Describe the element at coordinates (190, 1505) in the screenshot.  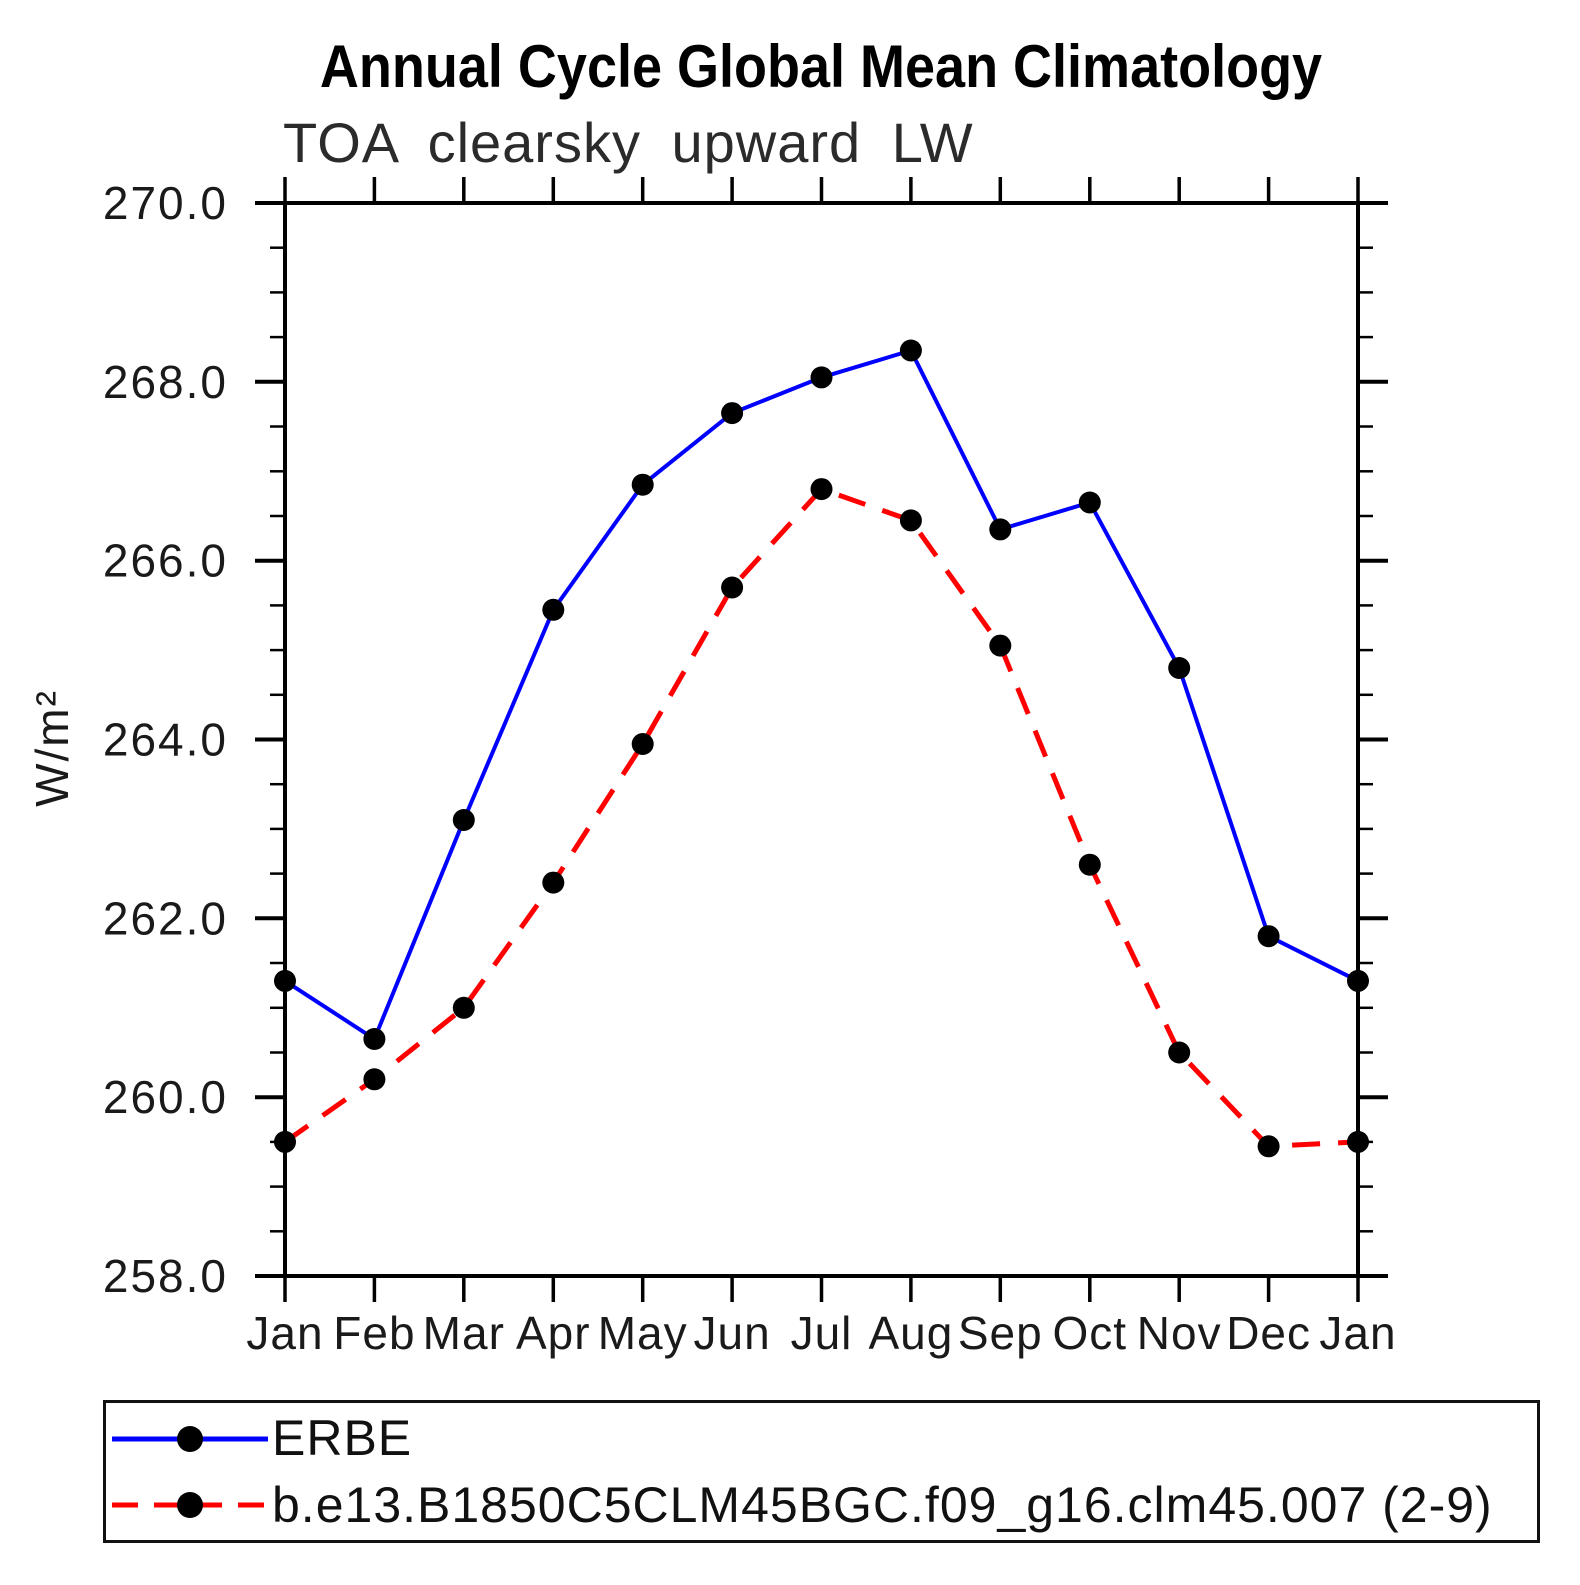
I see `legend-swatch-dashed-line-icon` at that location.